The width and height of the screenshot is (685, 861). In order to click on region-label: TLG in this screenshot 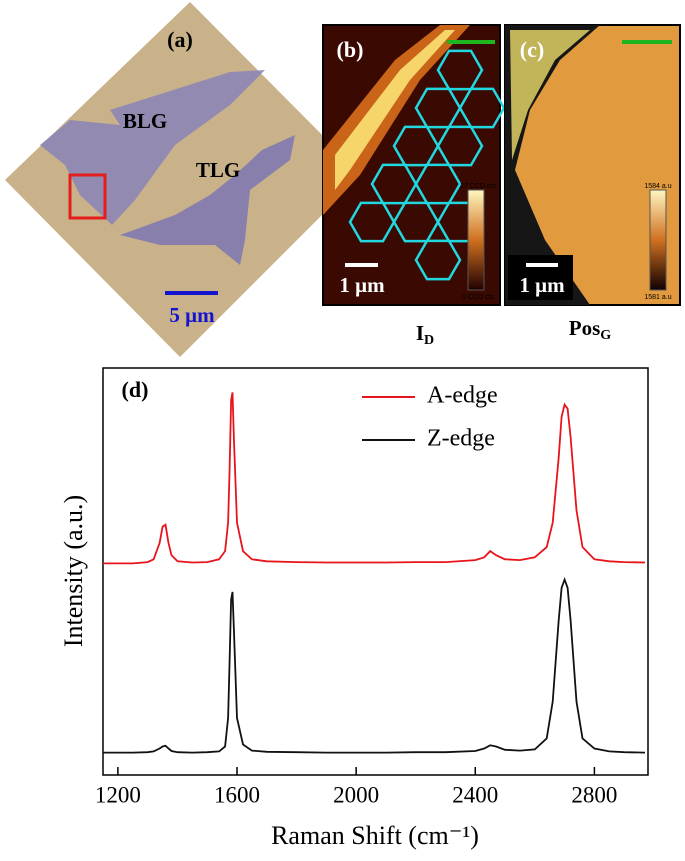, I will do `click(218, 170)`.